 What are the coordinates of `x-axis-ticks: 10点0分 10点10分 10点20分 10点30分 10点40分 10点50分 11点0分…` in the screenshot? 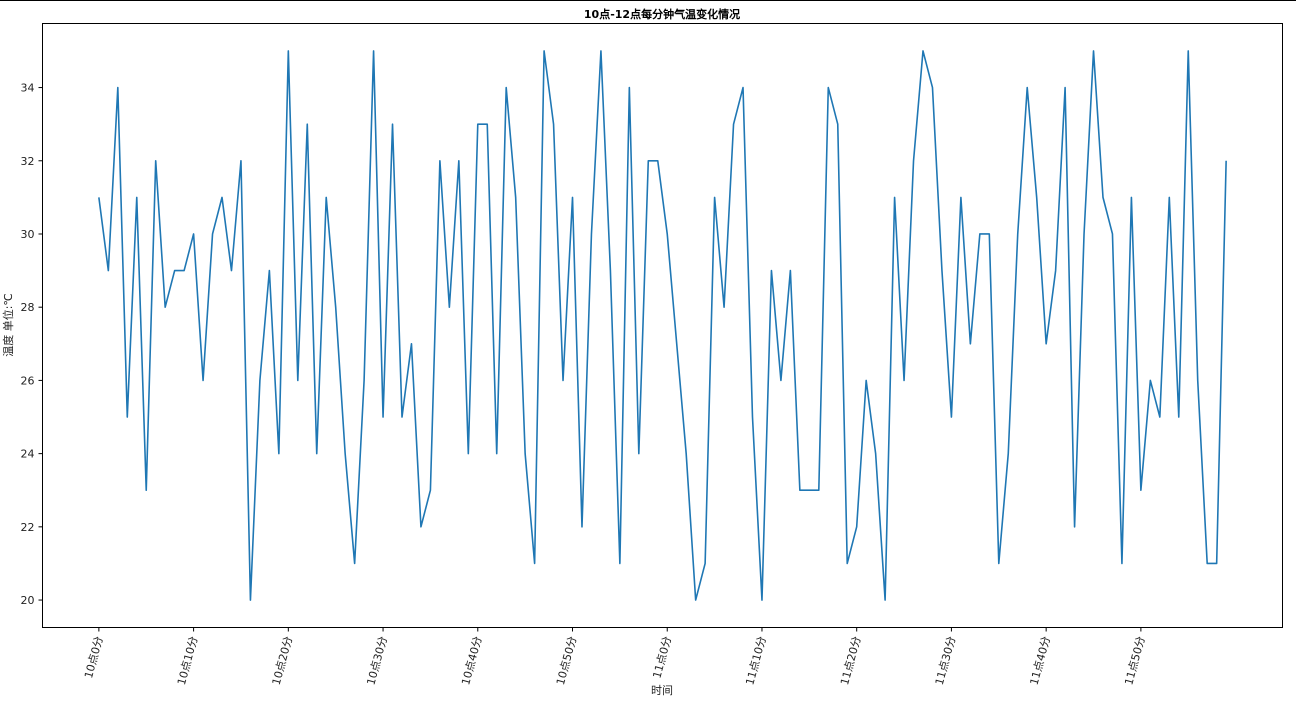 It's located at (615, 657).